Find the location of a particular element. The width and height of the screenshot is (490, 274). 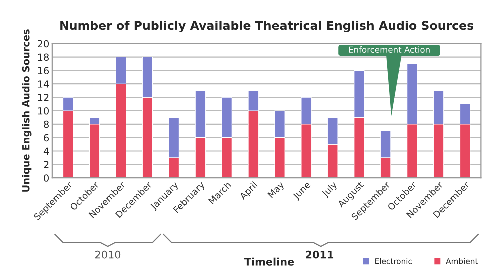

text: 2011 is located at coordinates (320, 254).